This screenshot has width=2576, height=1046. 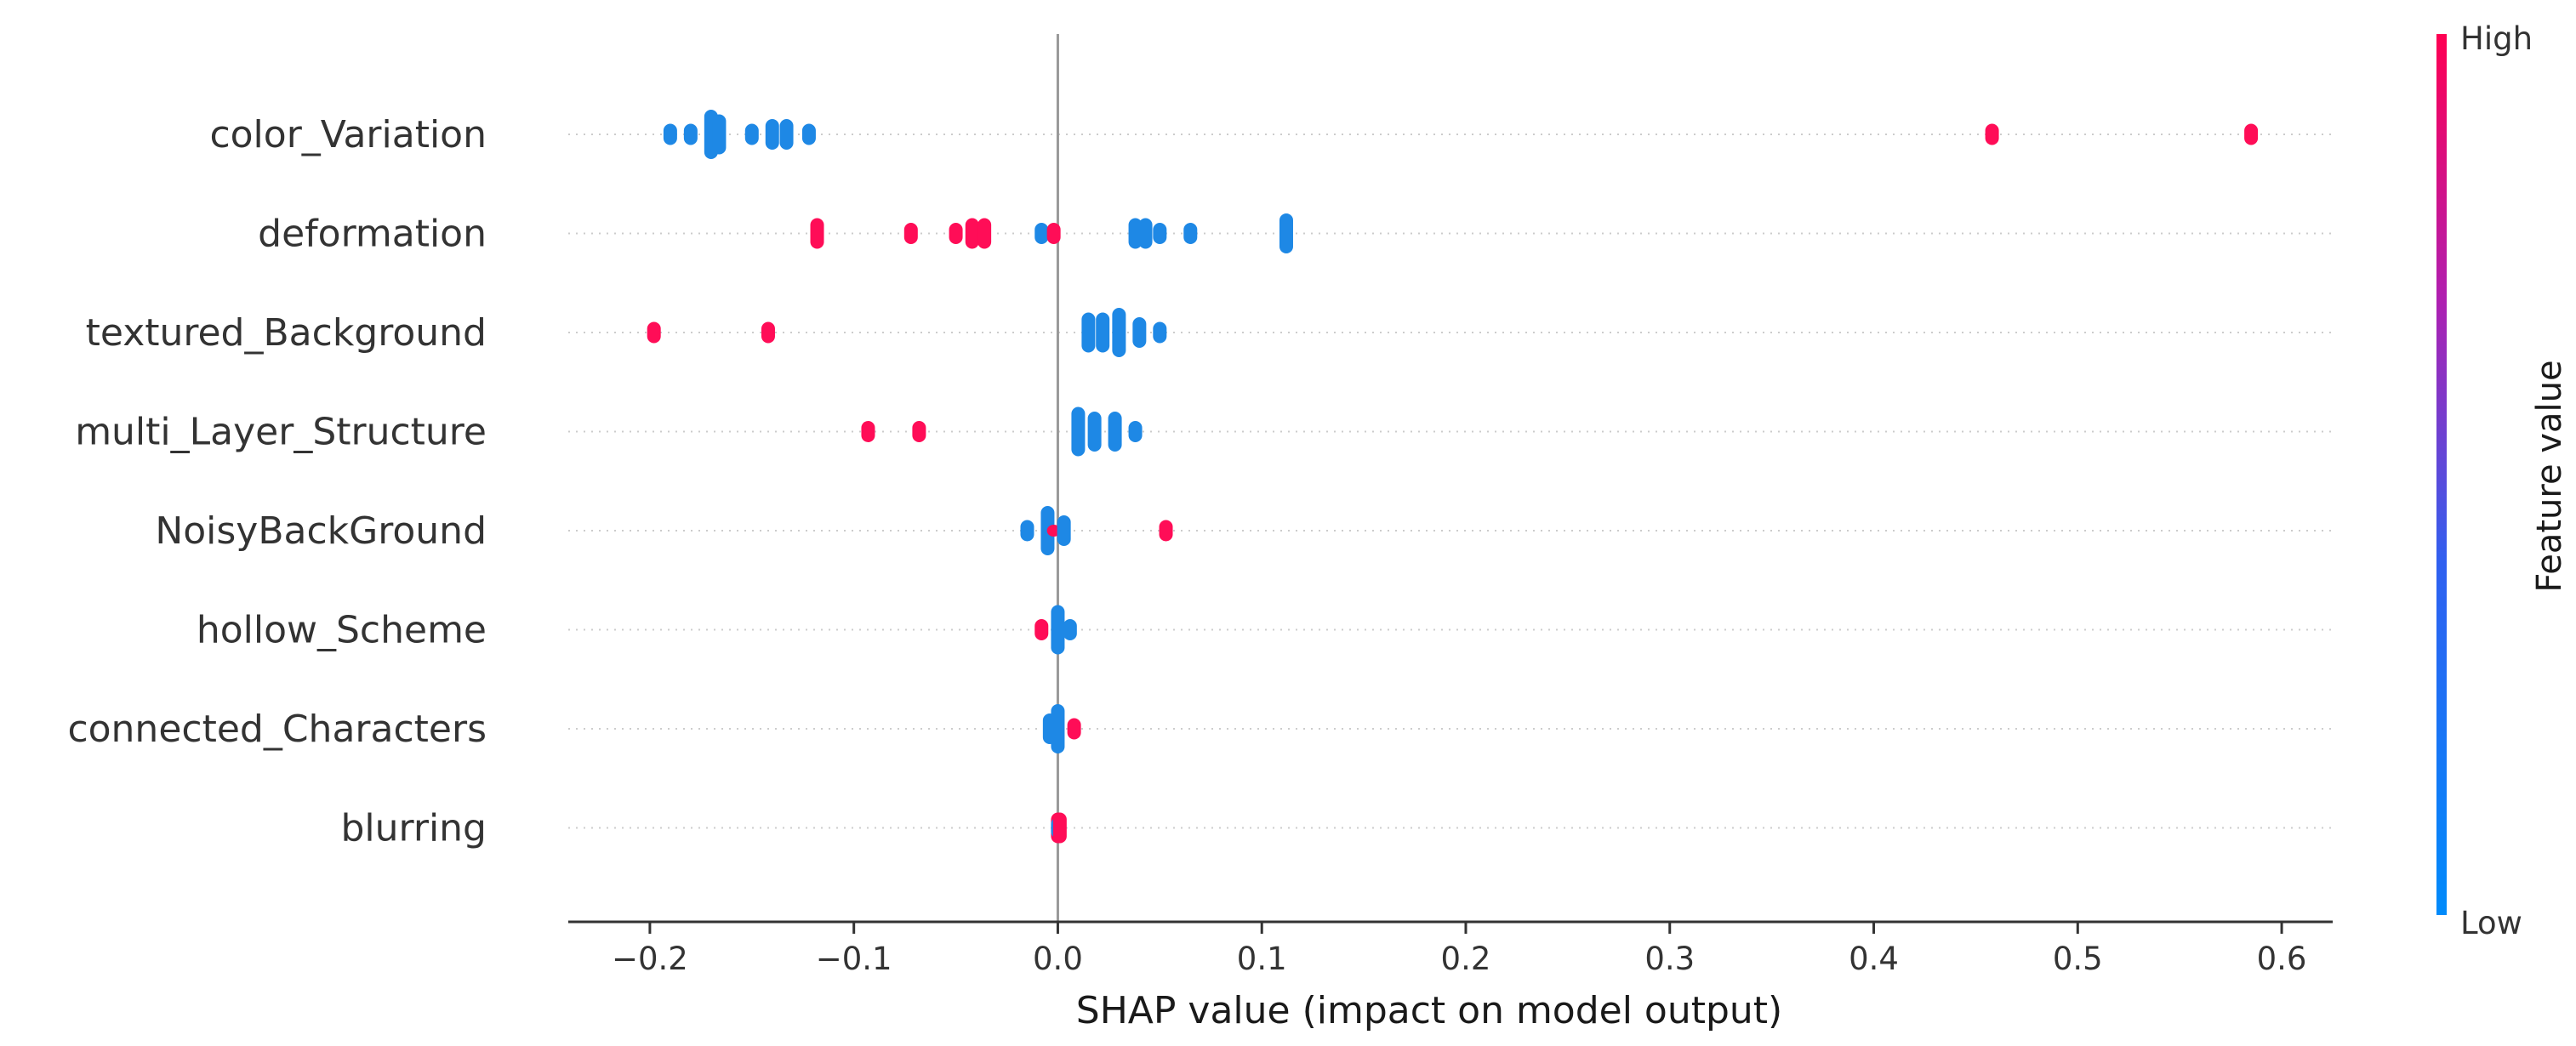 I want to click on feature-label-noisybackground: NoisyBackGround, so click(x=321, y=531).